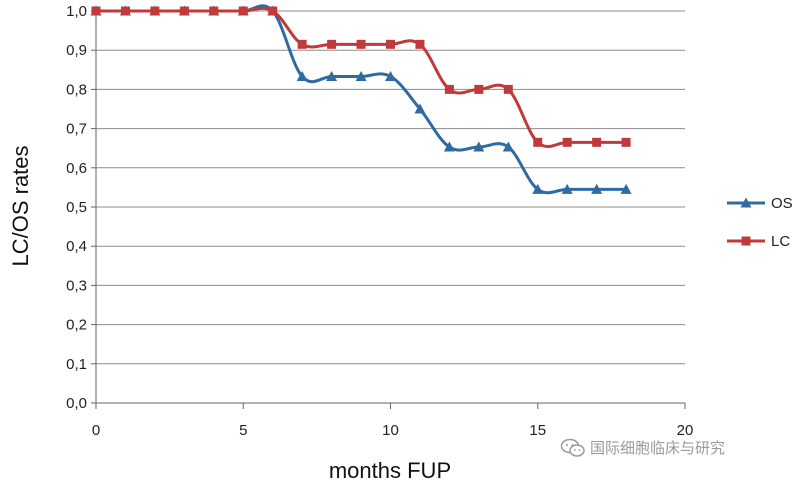 The width and height of the screenshot is (800, 489). What do you see at coordinates (76, 246) in the screenshot?
I see `y-tick-label: 0,4` at bounding box center [76, 246].